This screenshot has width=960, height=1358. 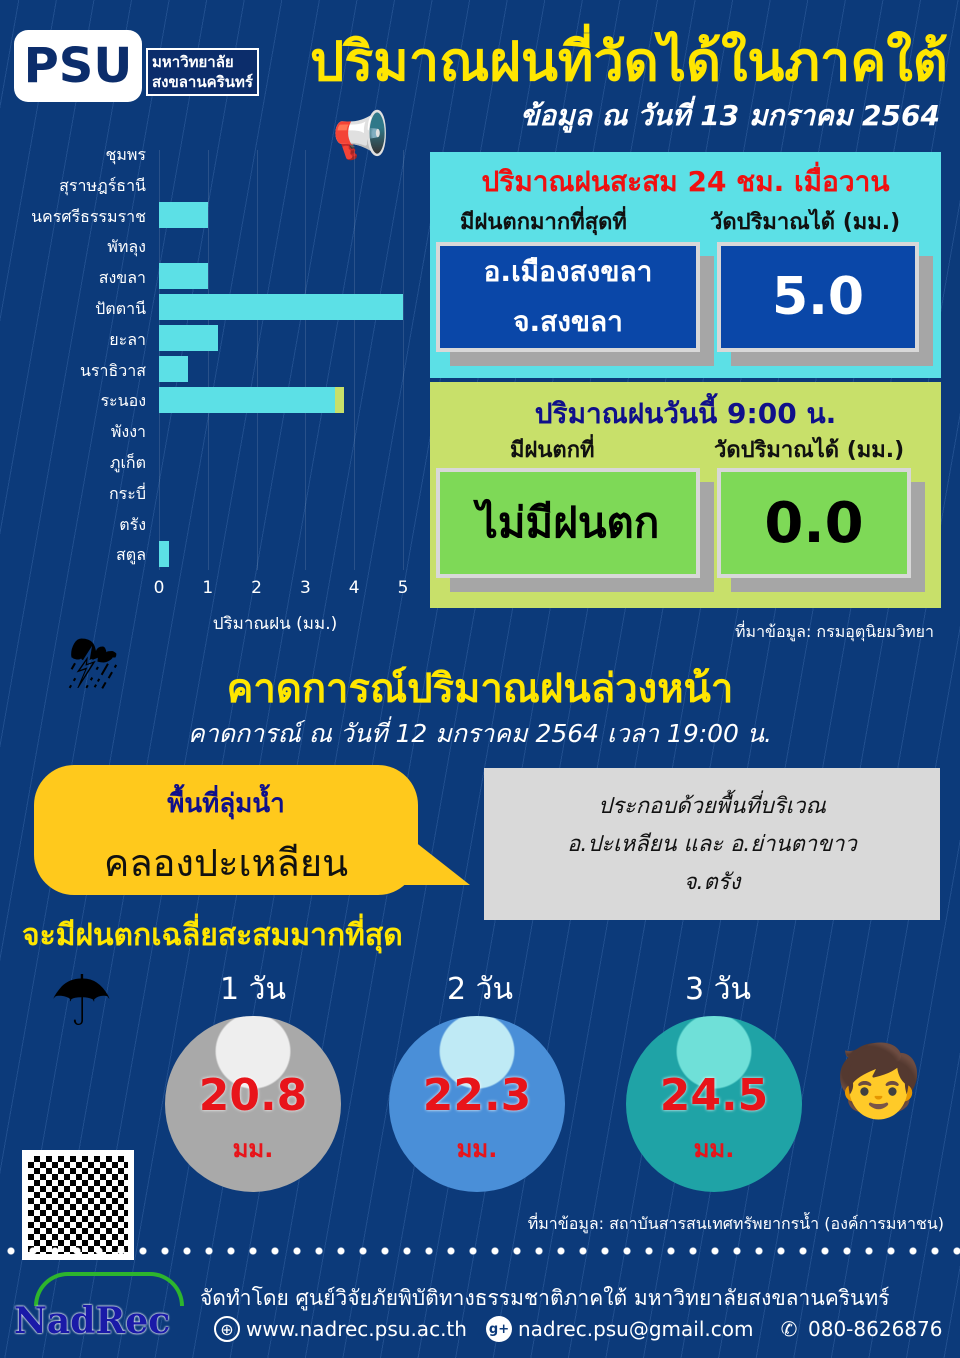 I want to click on yesterday-place-province: จ.สงขลา, so click(x=568, y=321).